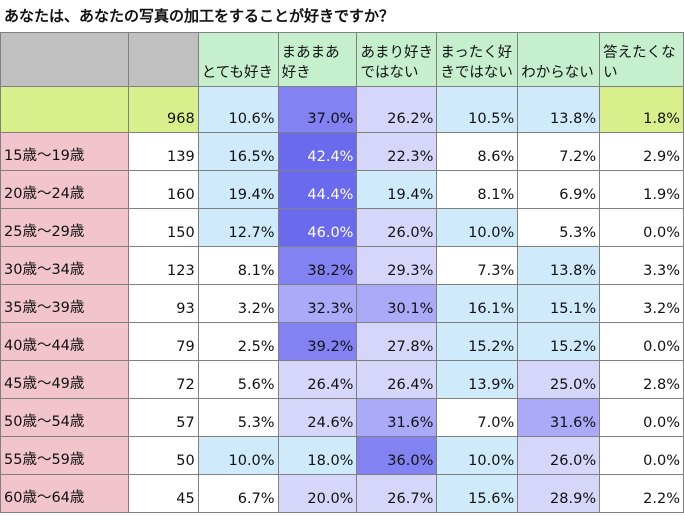 The height and width of the screenshot is (522, 684). Describe the element at coordinates (317, 59) in the screenshot. I see `column-header: まあまあ好き` at that location.